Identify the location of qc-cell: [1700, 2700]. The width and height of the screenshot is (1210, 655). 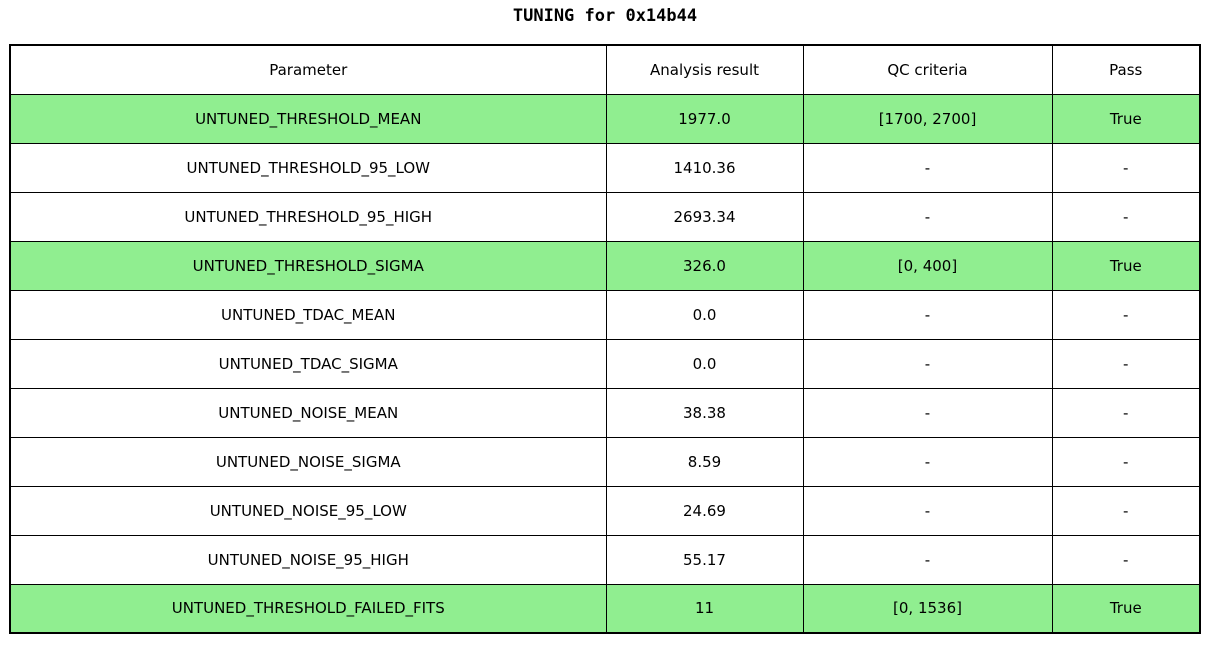
(927, 118).